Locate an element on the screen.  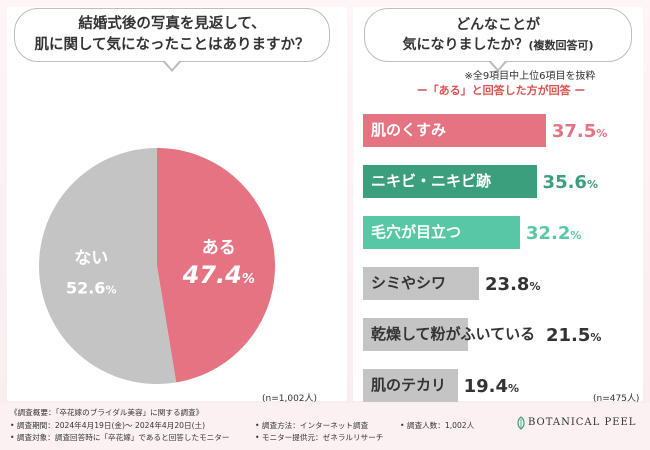
footer-target: • 調査対象：調査回答時に「卒花嫁」であると回答したモニター is located at coordinates (120, 437).